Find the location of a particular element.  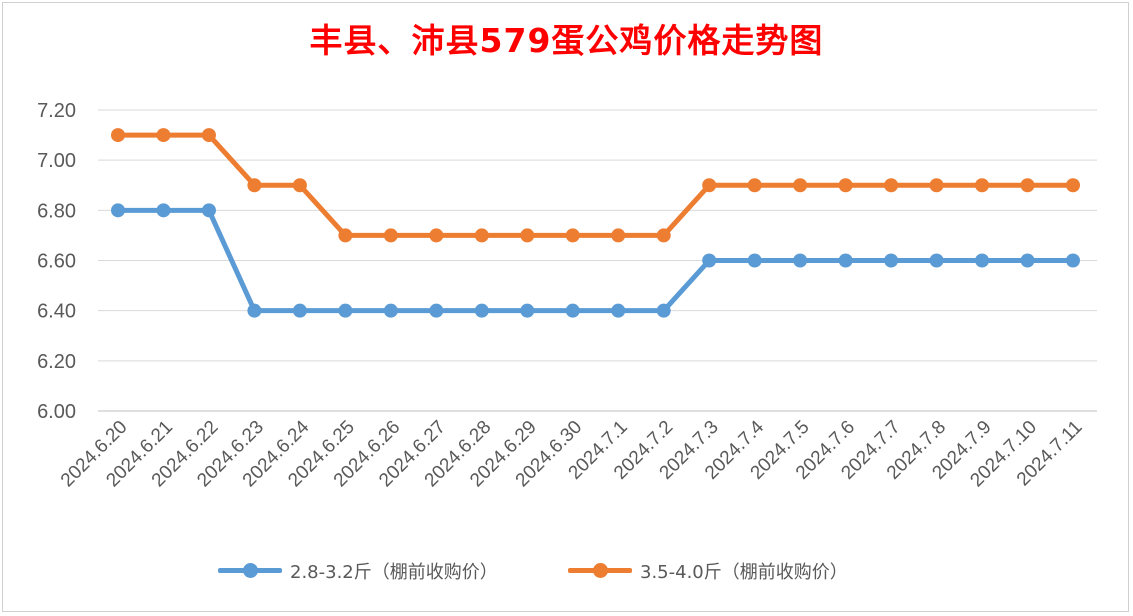

y-axis-ticks: 6.00 6.20 6.40 6.60 6.80 7.00 7.20 is located at coordinates (56, 261).